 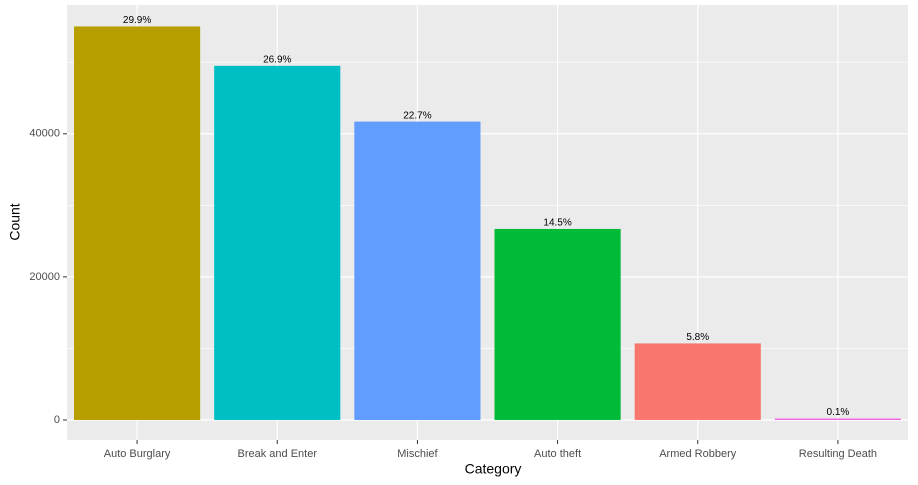 I want to click on x-tick-label: Armed Robbery, so click(x=698, y=454).